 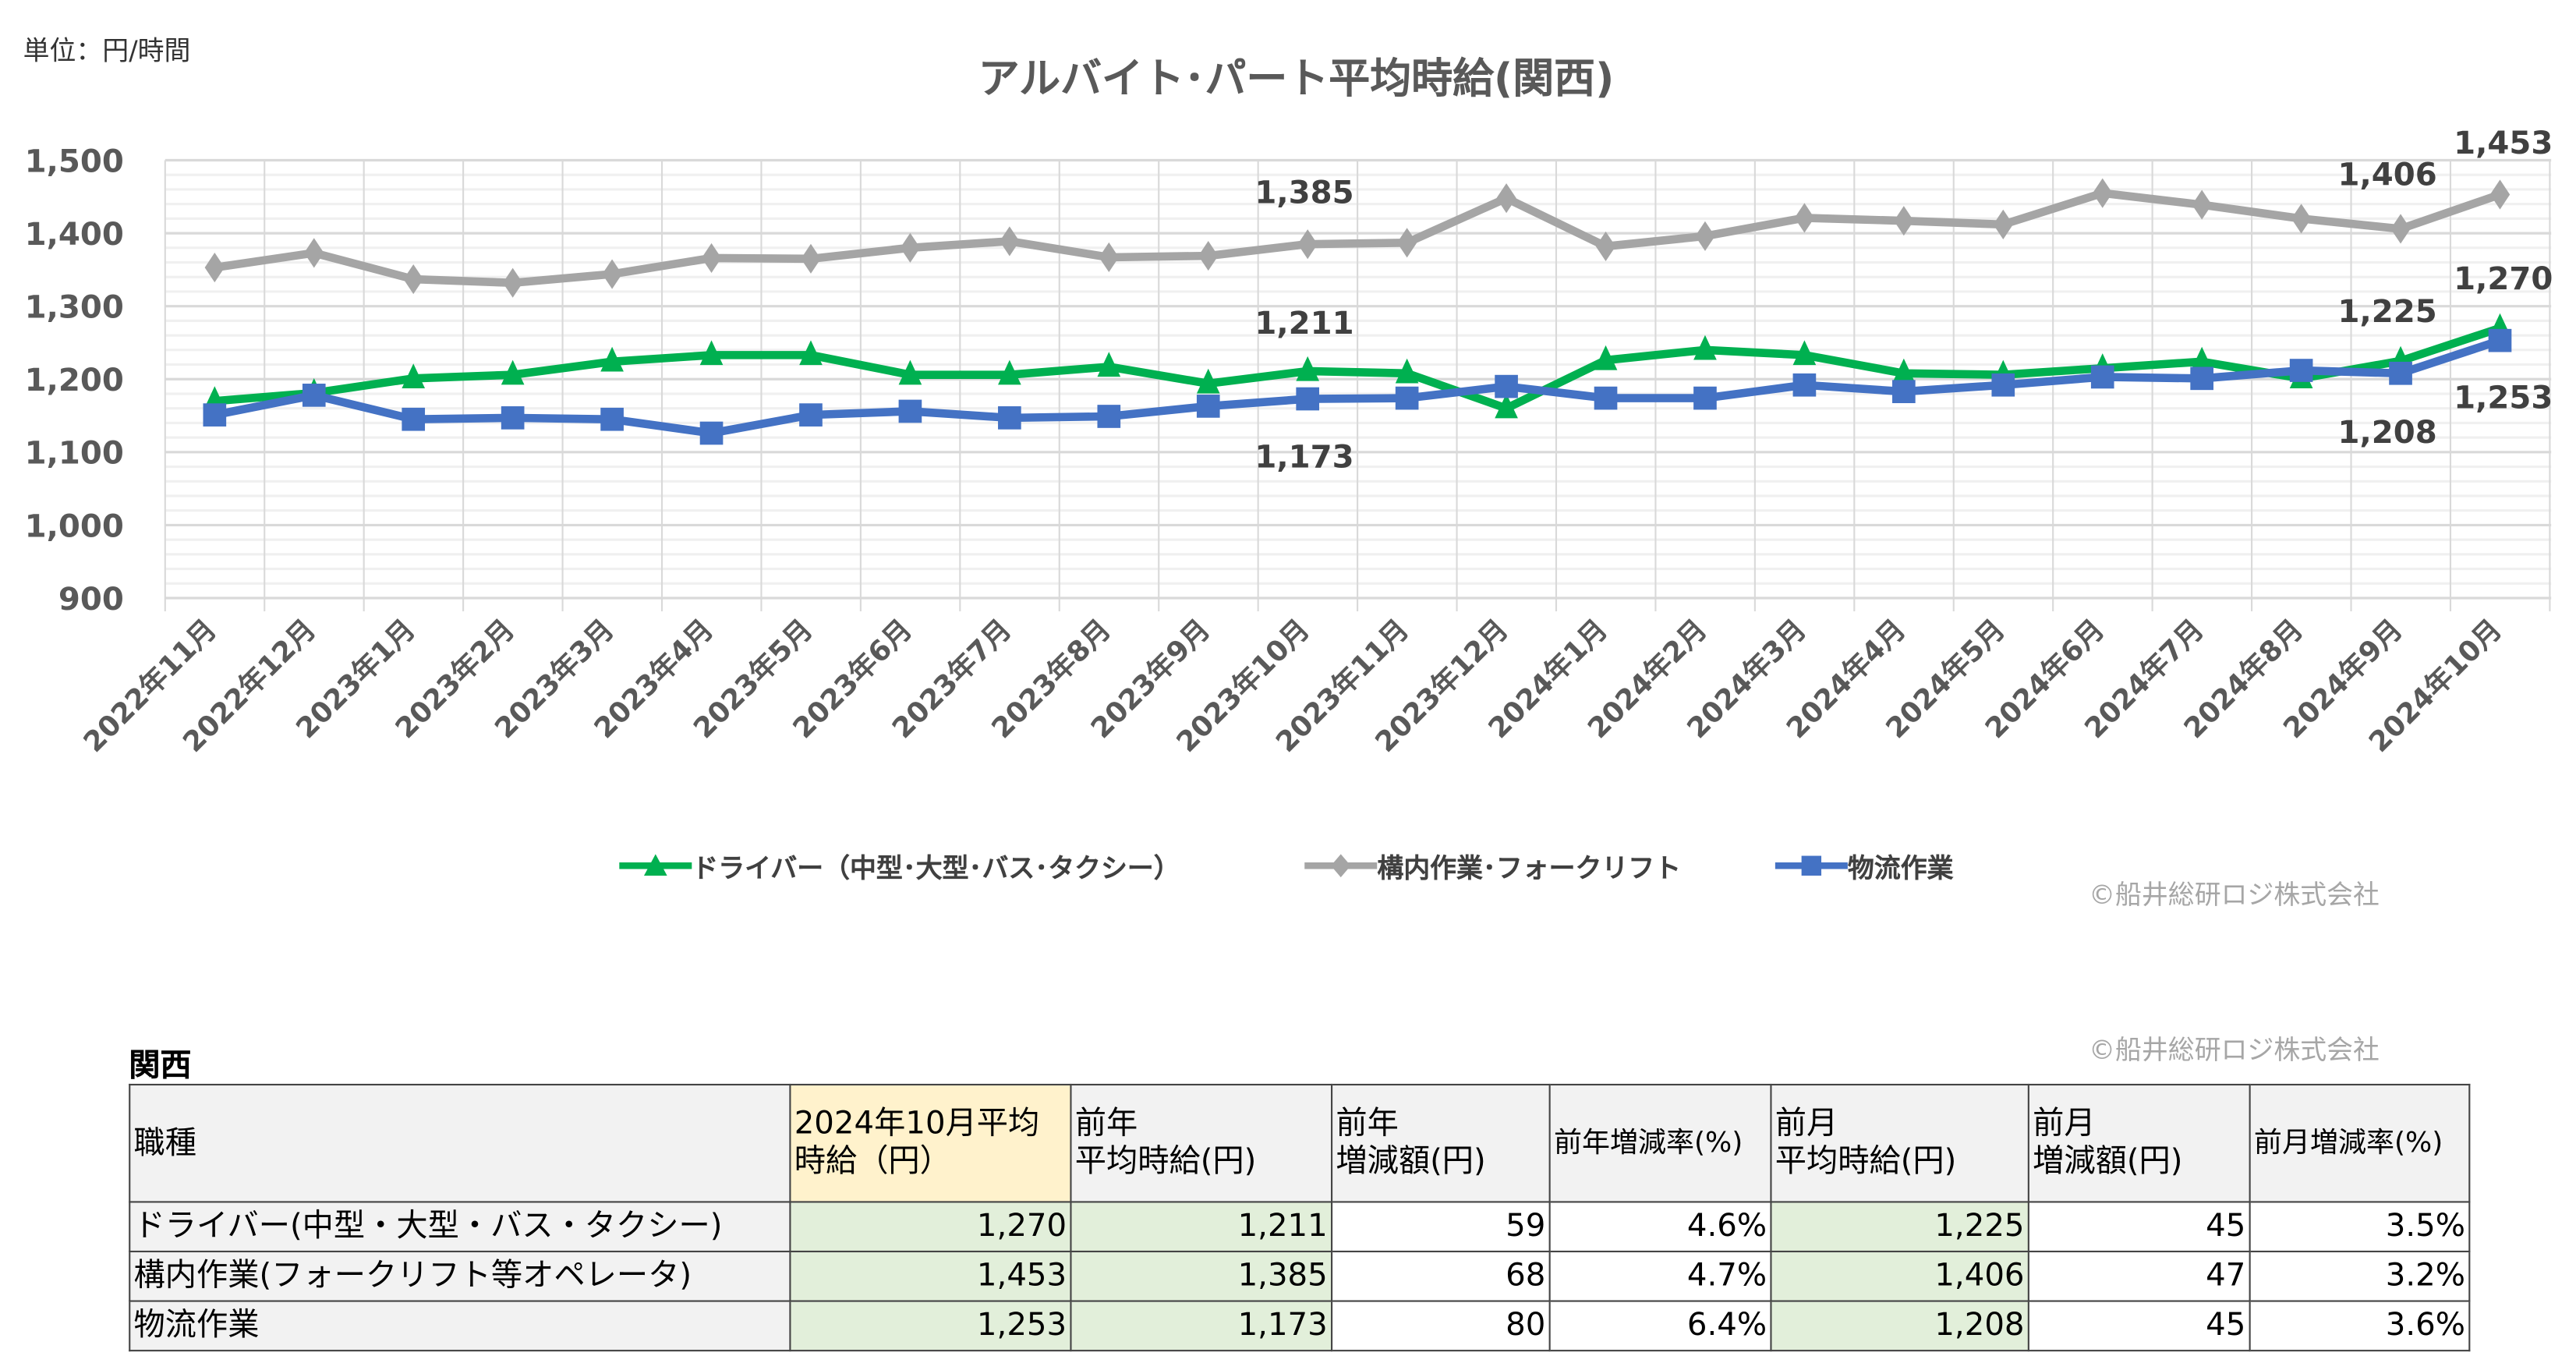 I want to click on data-label: 1,406, so click(x=2386, y=175).